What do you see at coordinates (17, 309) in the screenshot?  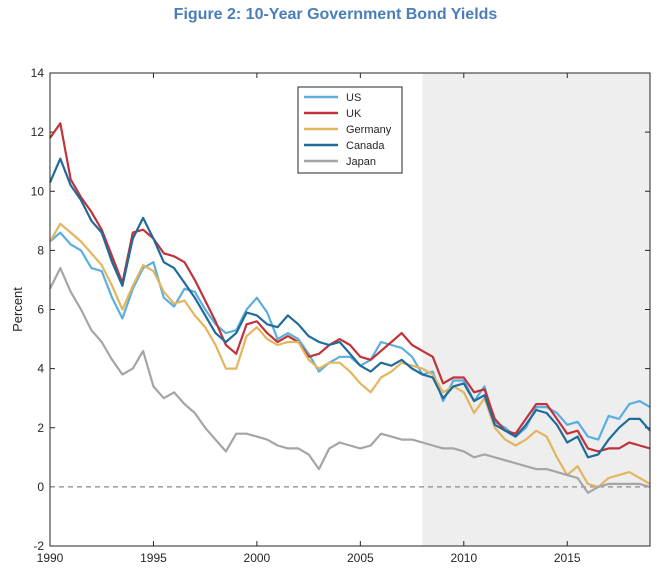 I see `y-axis-label: Percent` at bounding box center [17, 309].